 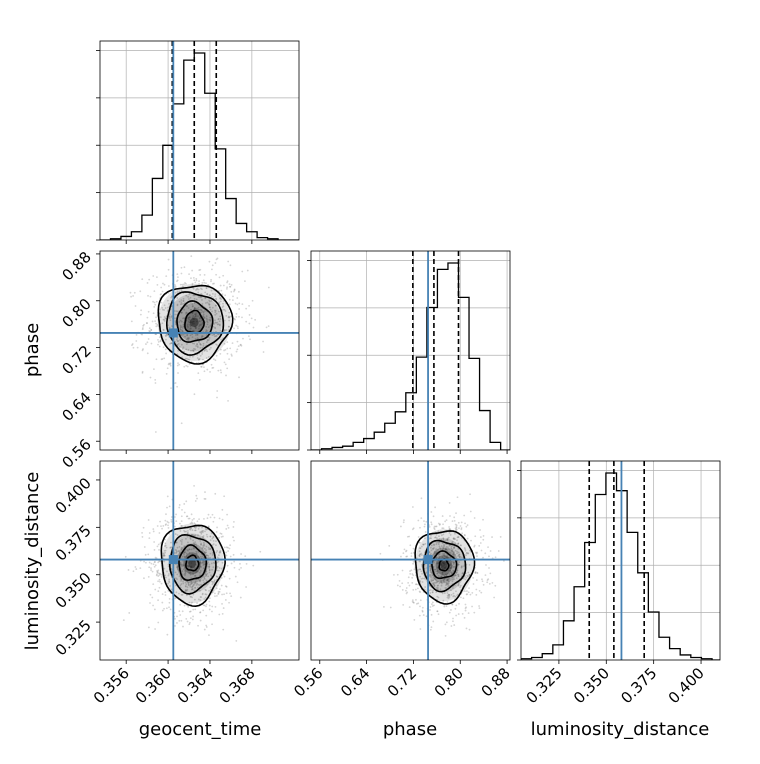 I want to click on histogram-panel-luminosity_distance, so click(x=618, y=561).